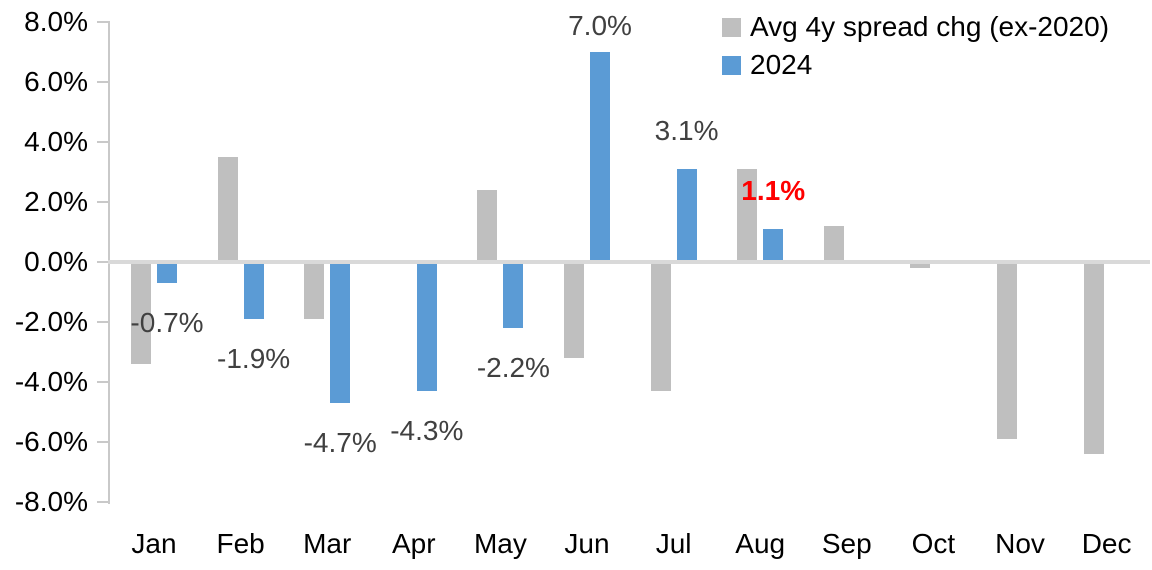 This screenshot has width=1152, height=570. I want to click on x-label-jun: Jun, so click(587, 543).